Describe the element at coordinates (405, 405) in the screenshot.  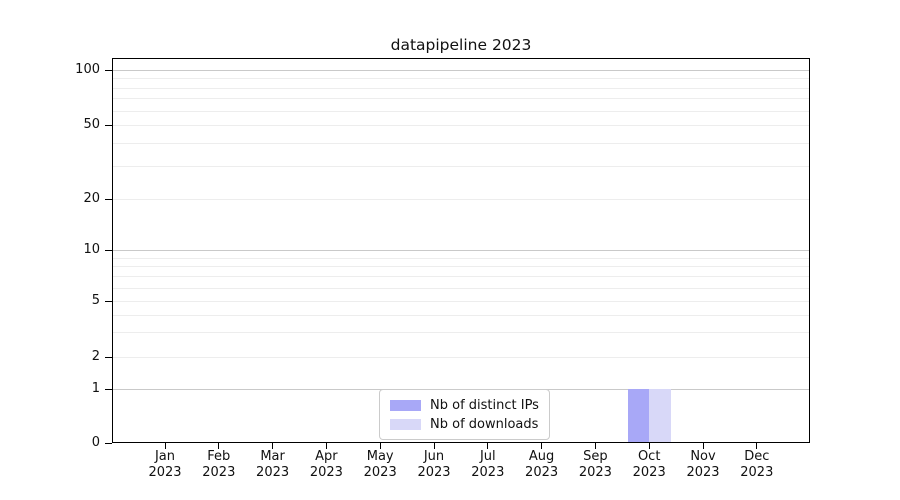
I see `legend-swatch-distinct-ips` at that location.